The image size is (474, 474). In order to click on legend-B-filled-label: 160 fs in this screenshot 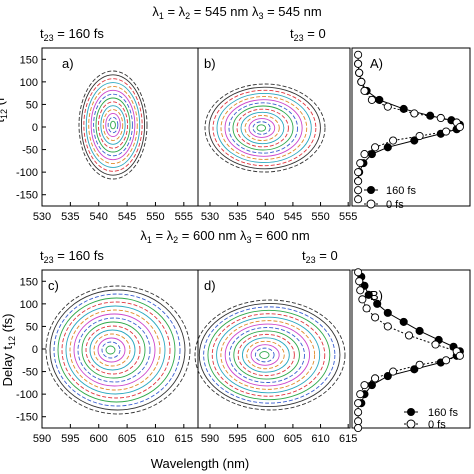, I will do `click(443, 413)`.